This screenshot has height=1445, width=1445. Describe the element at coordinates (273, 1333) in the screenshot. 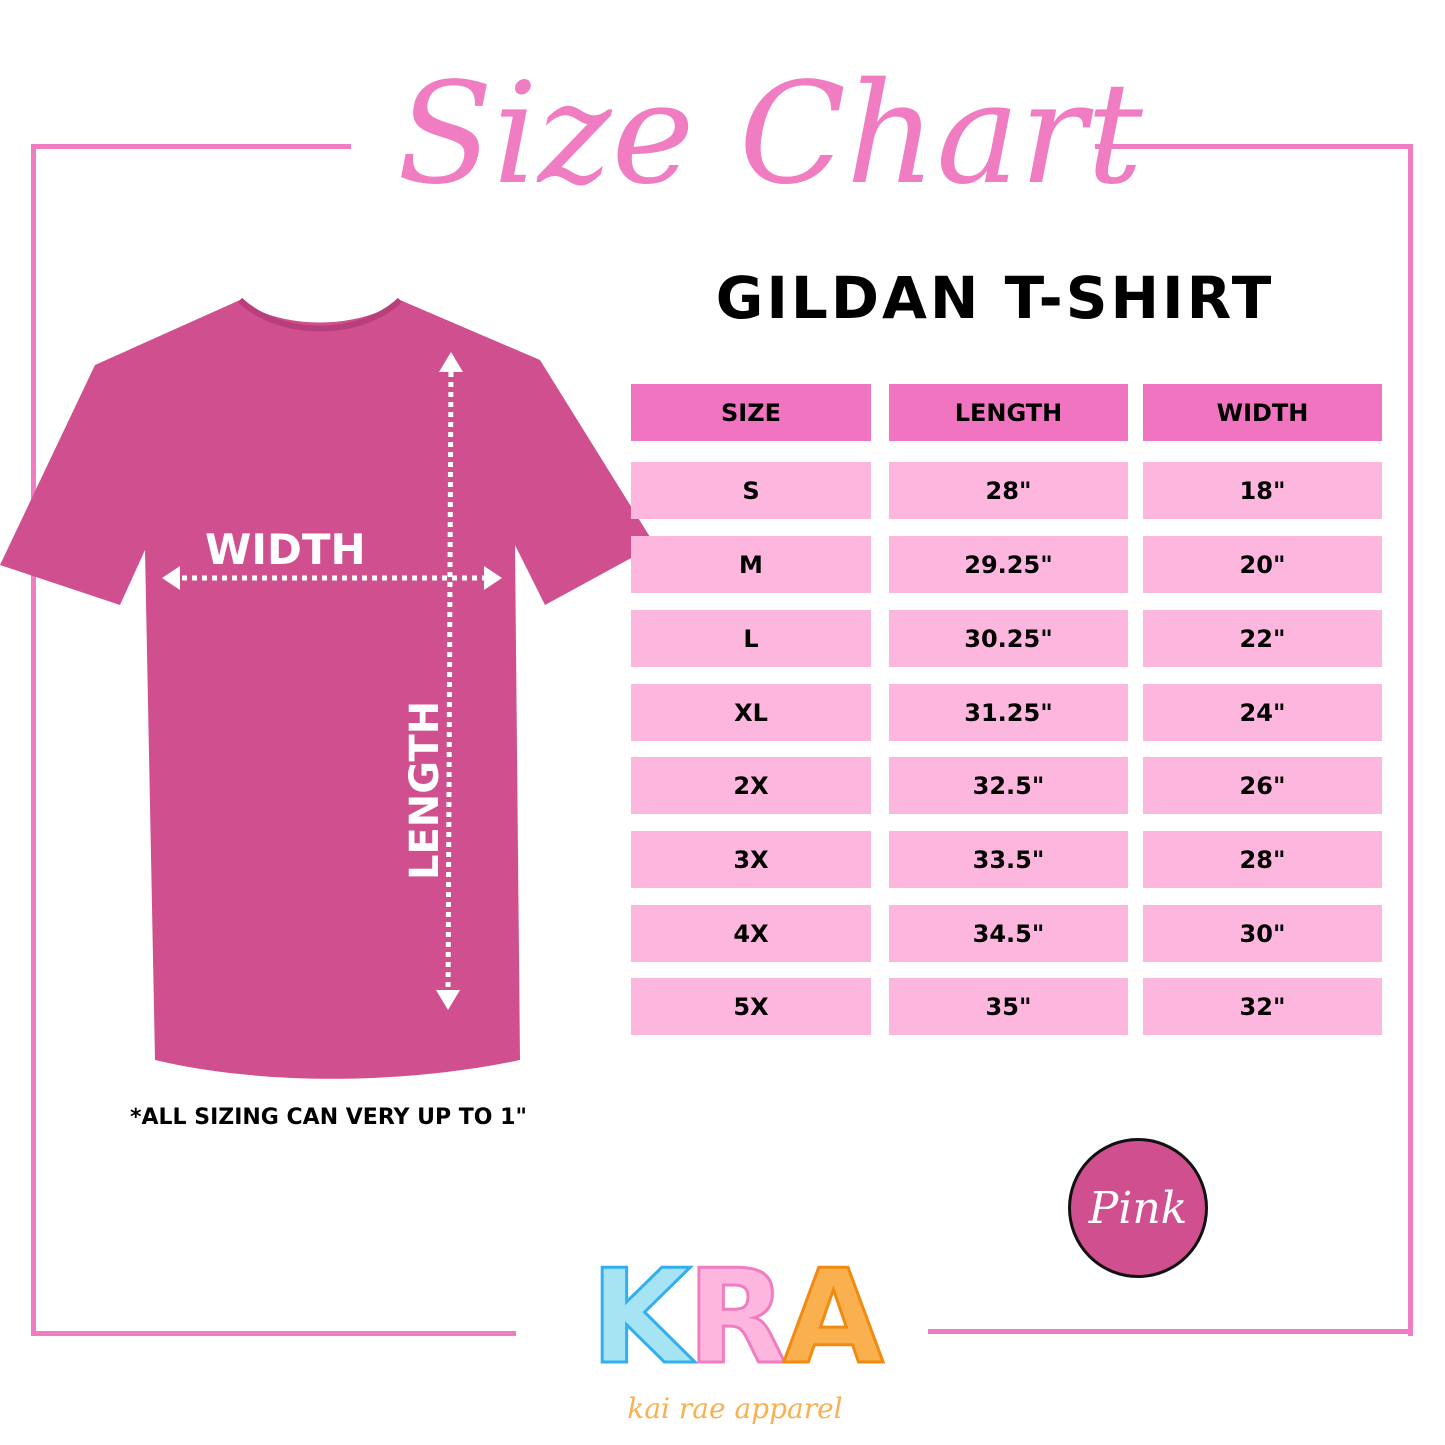

I see `frame-bottom-left` at that location.